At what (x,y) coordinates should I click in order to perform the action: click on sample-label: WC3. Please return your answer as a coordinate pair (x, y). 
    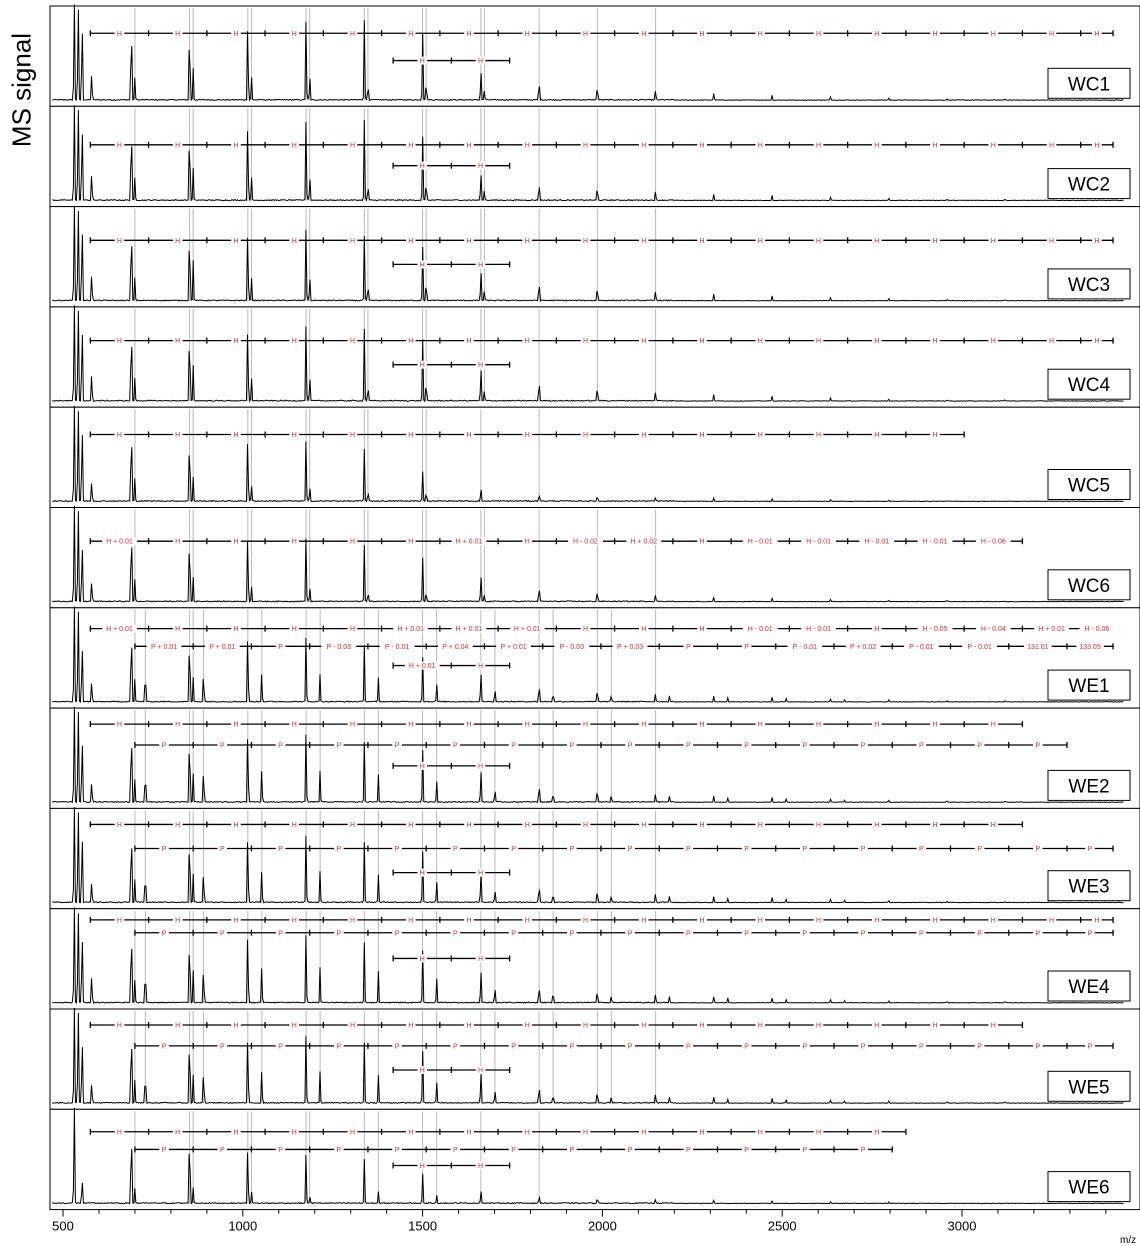
    Looking at the image, I should click on (1089, 285).